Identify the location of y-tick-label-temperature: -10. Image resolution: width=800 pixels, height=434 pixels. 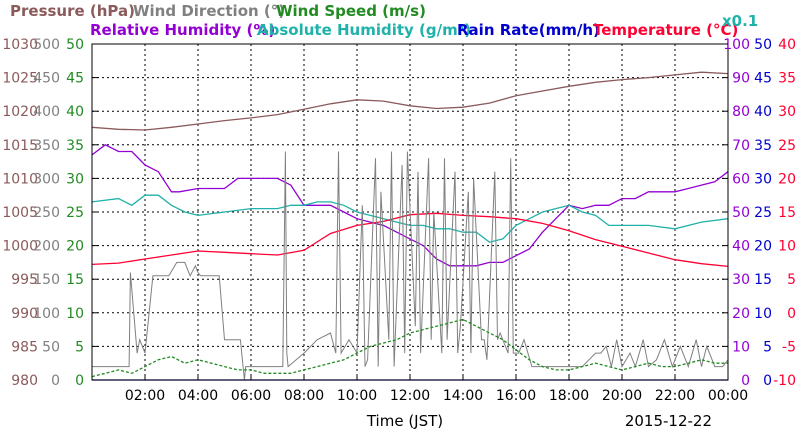
(784, 381).